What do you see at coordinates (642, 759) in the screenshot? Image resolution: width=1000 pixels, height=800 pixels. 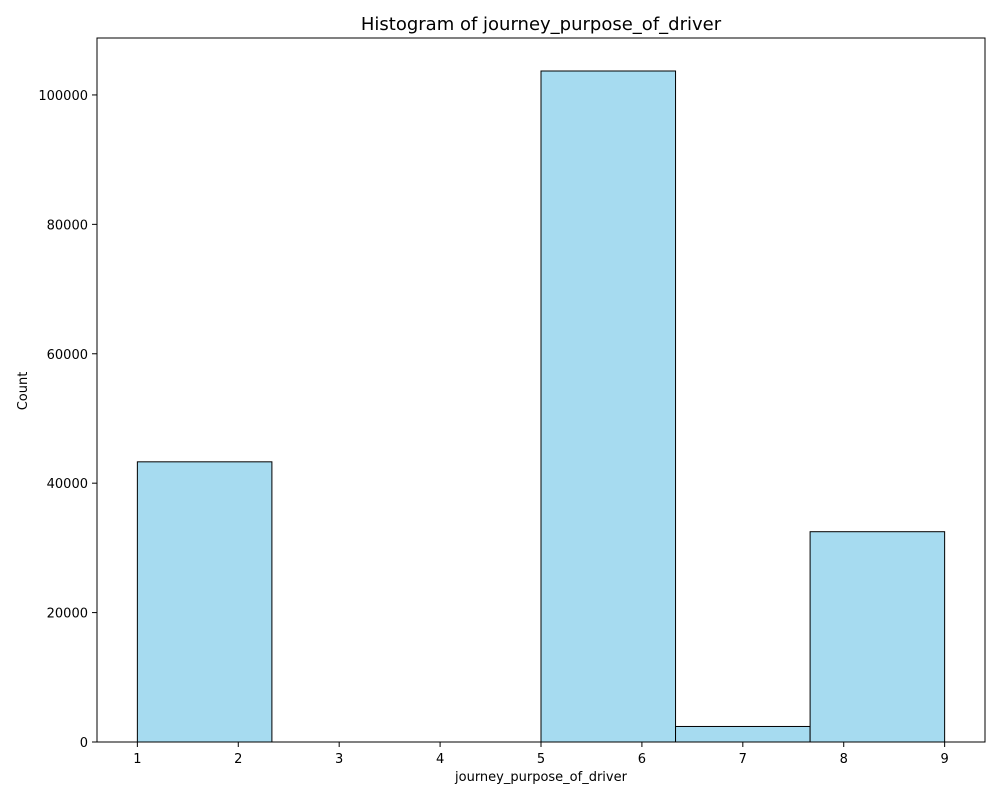 I see `x-tick-label: 6` at bounding box center [642, 759].